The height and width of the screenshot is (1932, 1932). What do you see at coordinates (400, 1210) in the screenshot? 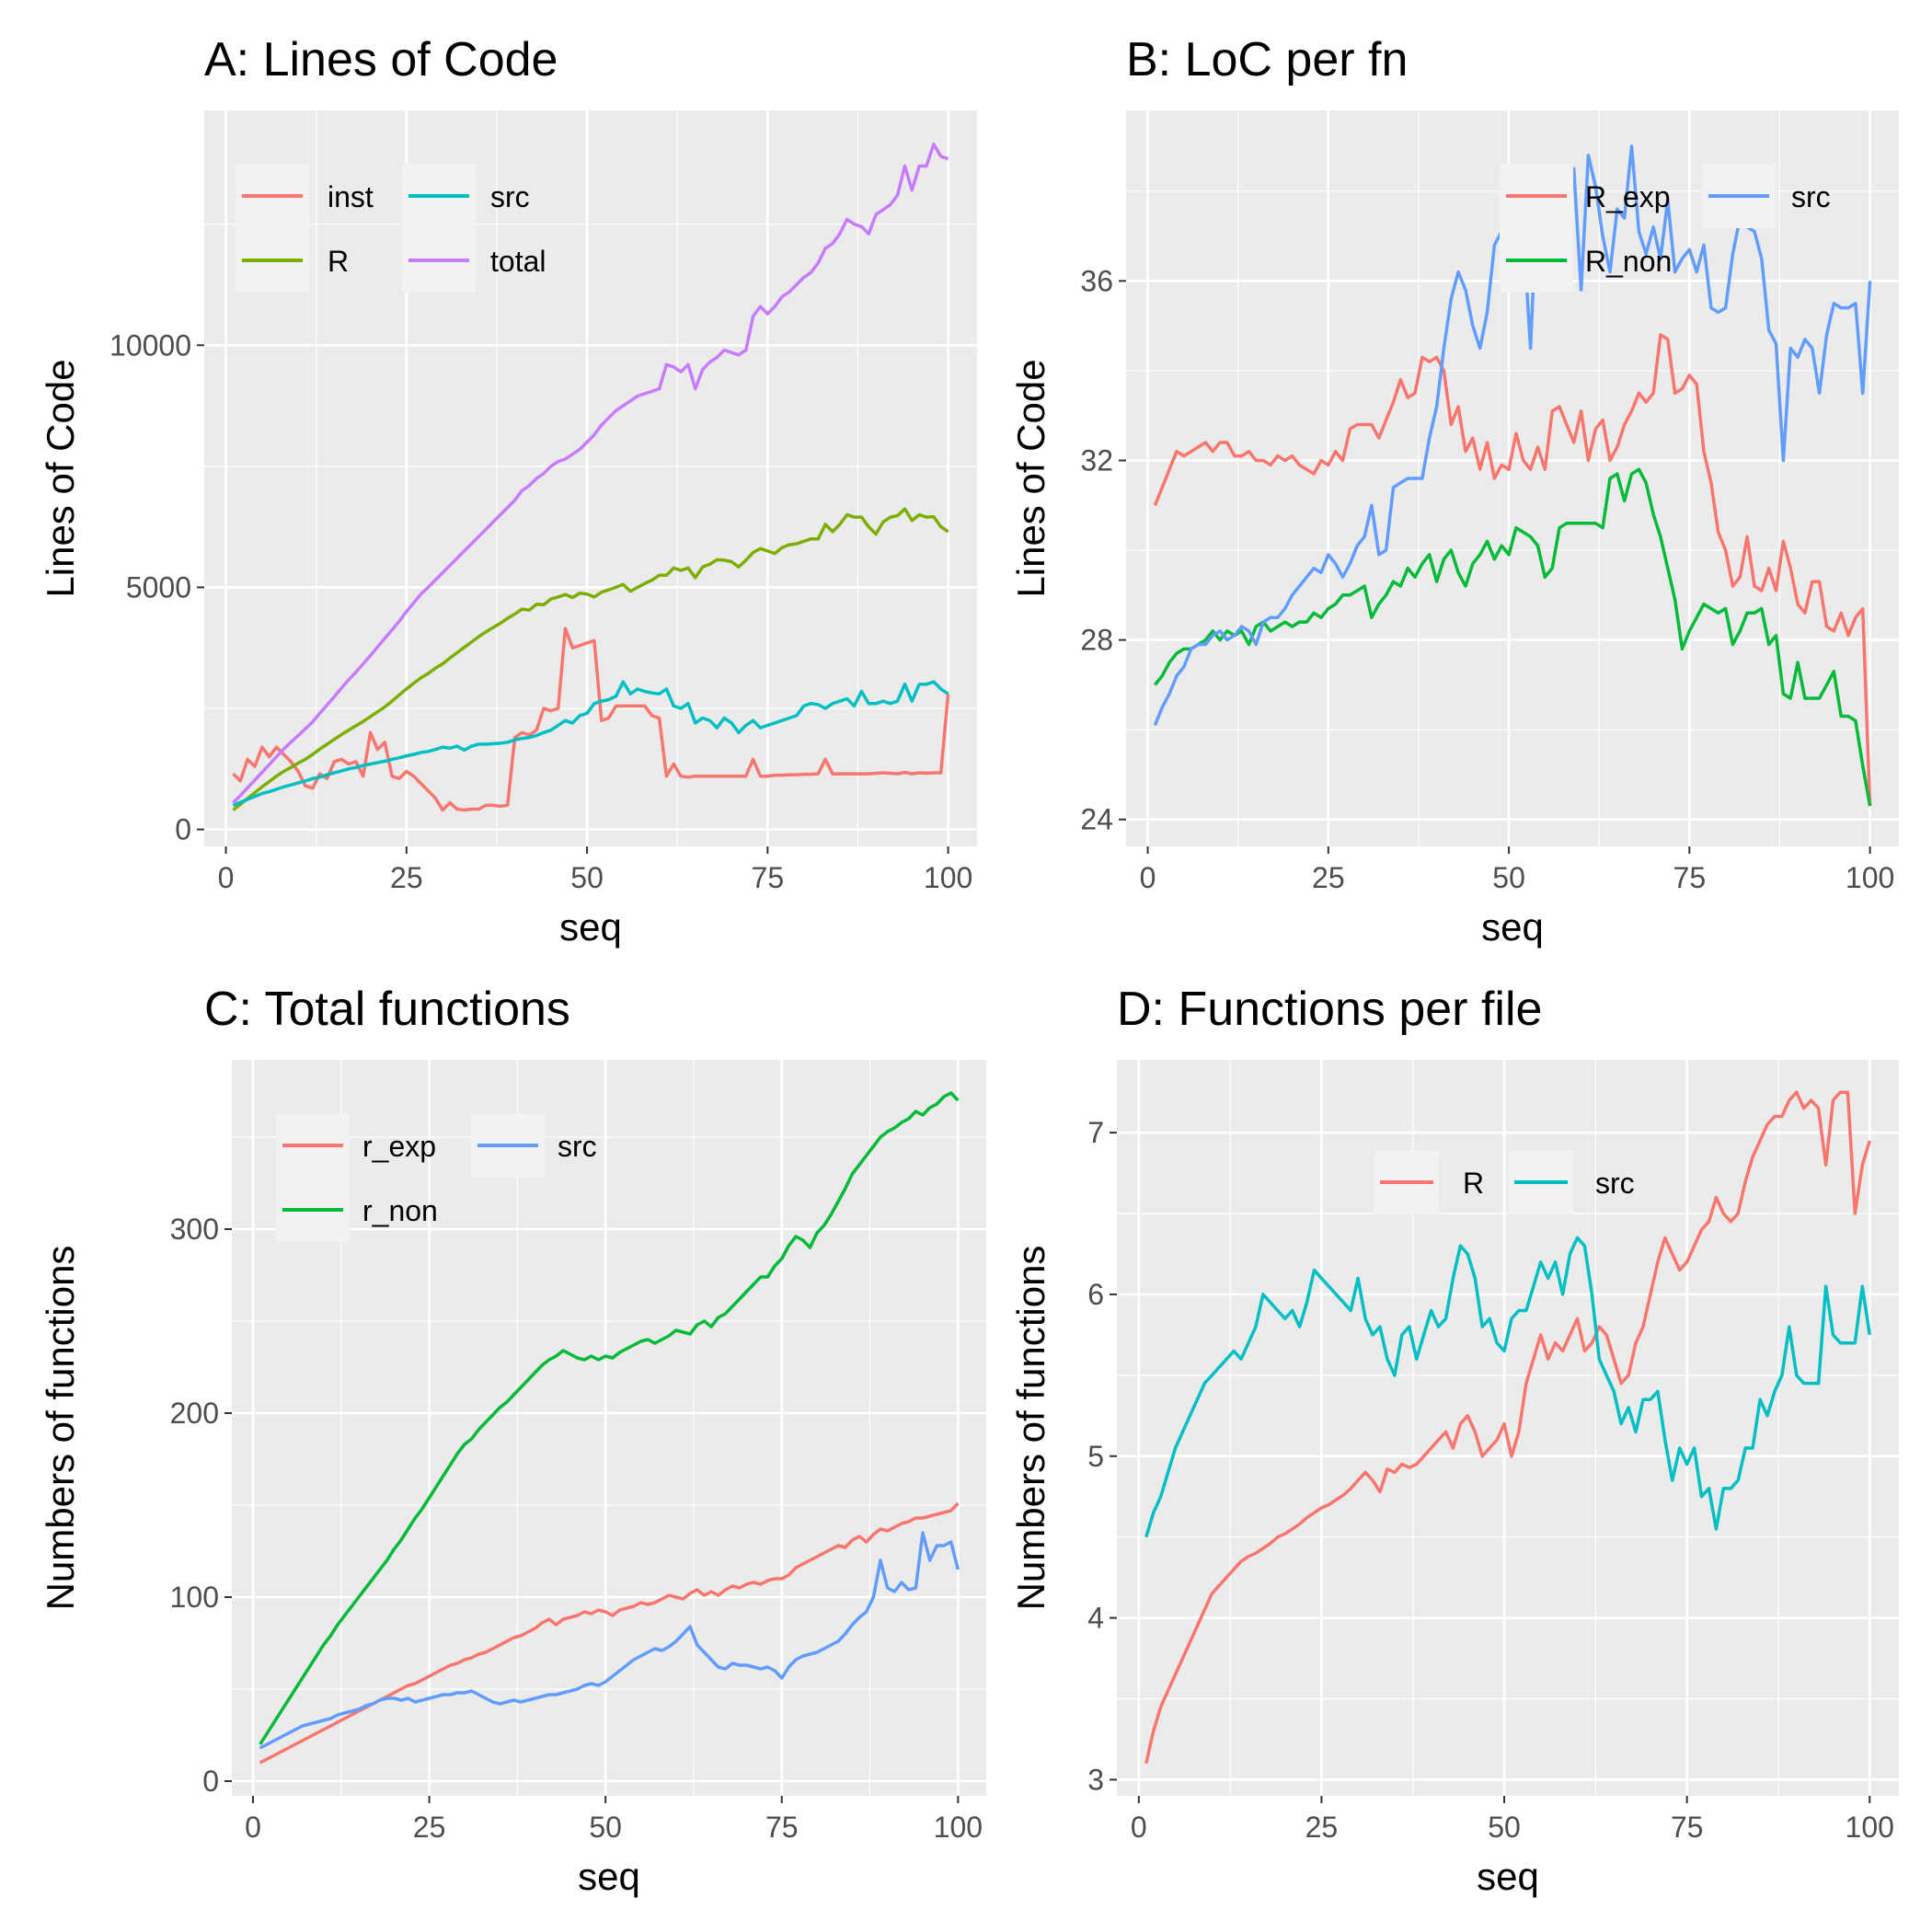
I see `legend-label: r_non` at bounding box center [400, 1210].